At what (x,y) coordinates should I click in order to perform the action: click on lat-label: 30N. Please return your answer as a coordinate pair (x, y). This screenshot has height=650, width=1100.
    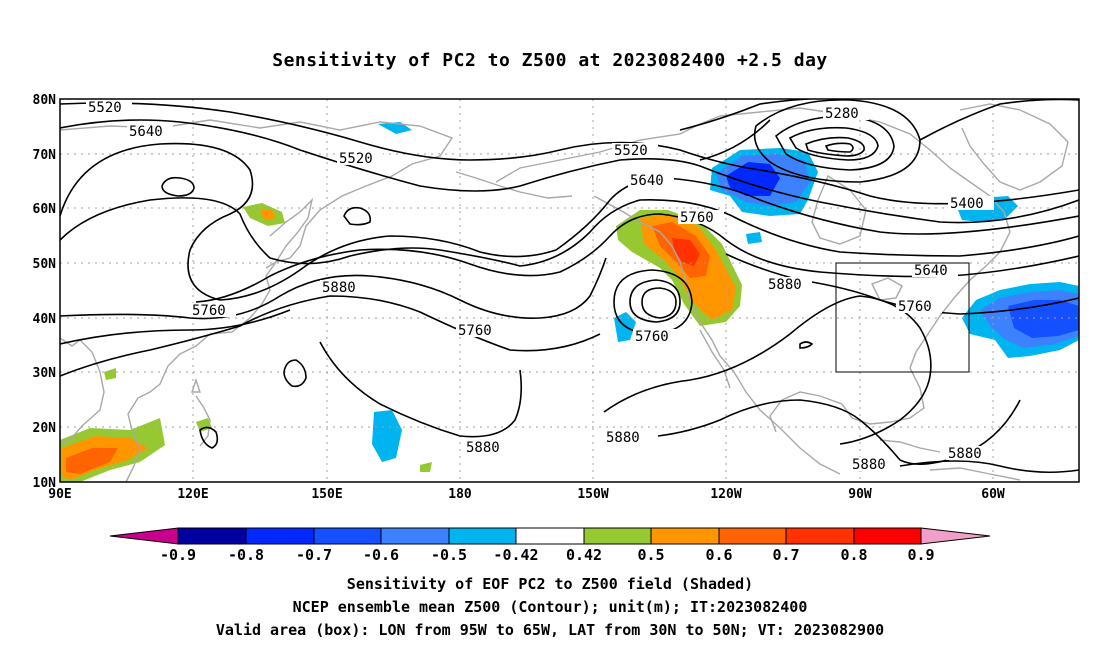
    Looking at the image, I should click on (45, 373).